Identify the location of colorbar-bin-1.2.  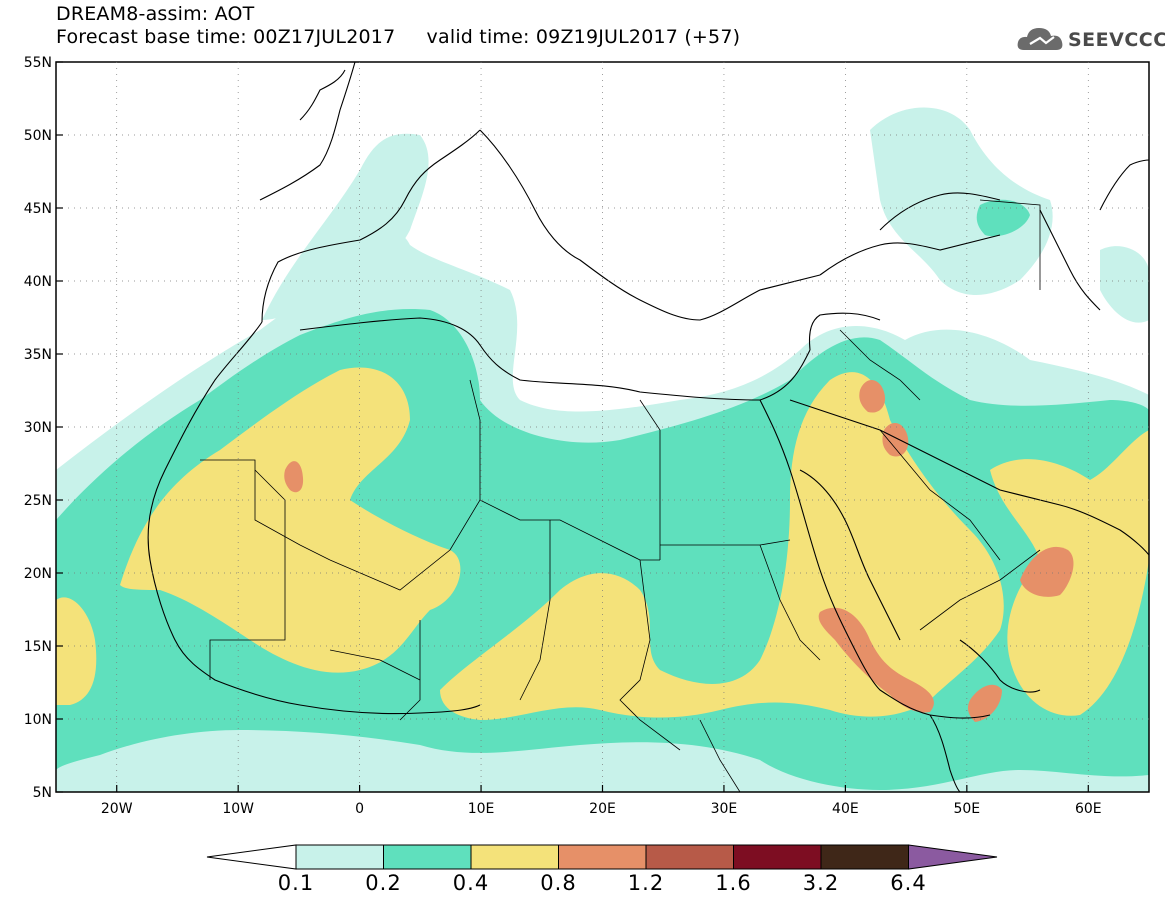
(689, 857).